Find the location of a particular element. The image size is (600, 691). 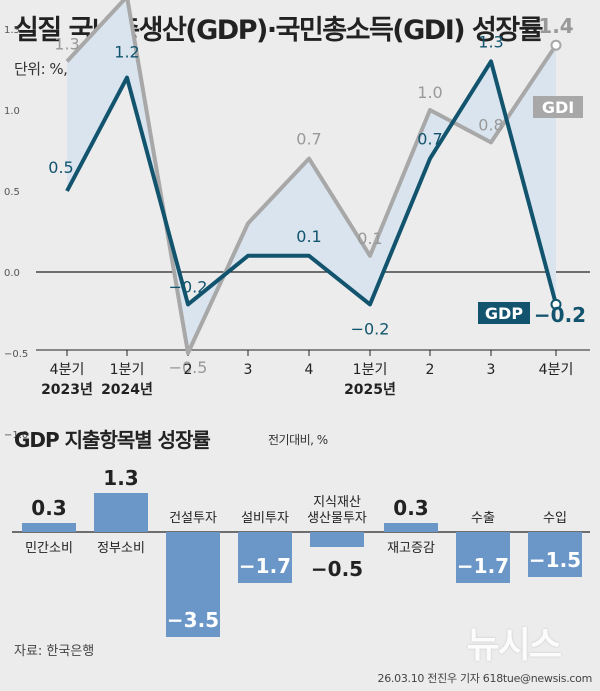

gdp-data-label: 0.7 is located at coordinates (429, 139).